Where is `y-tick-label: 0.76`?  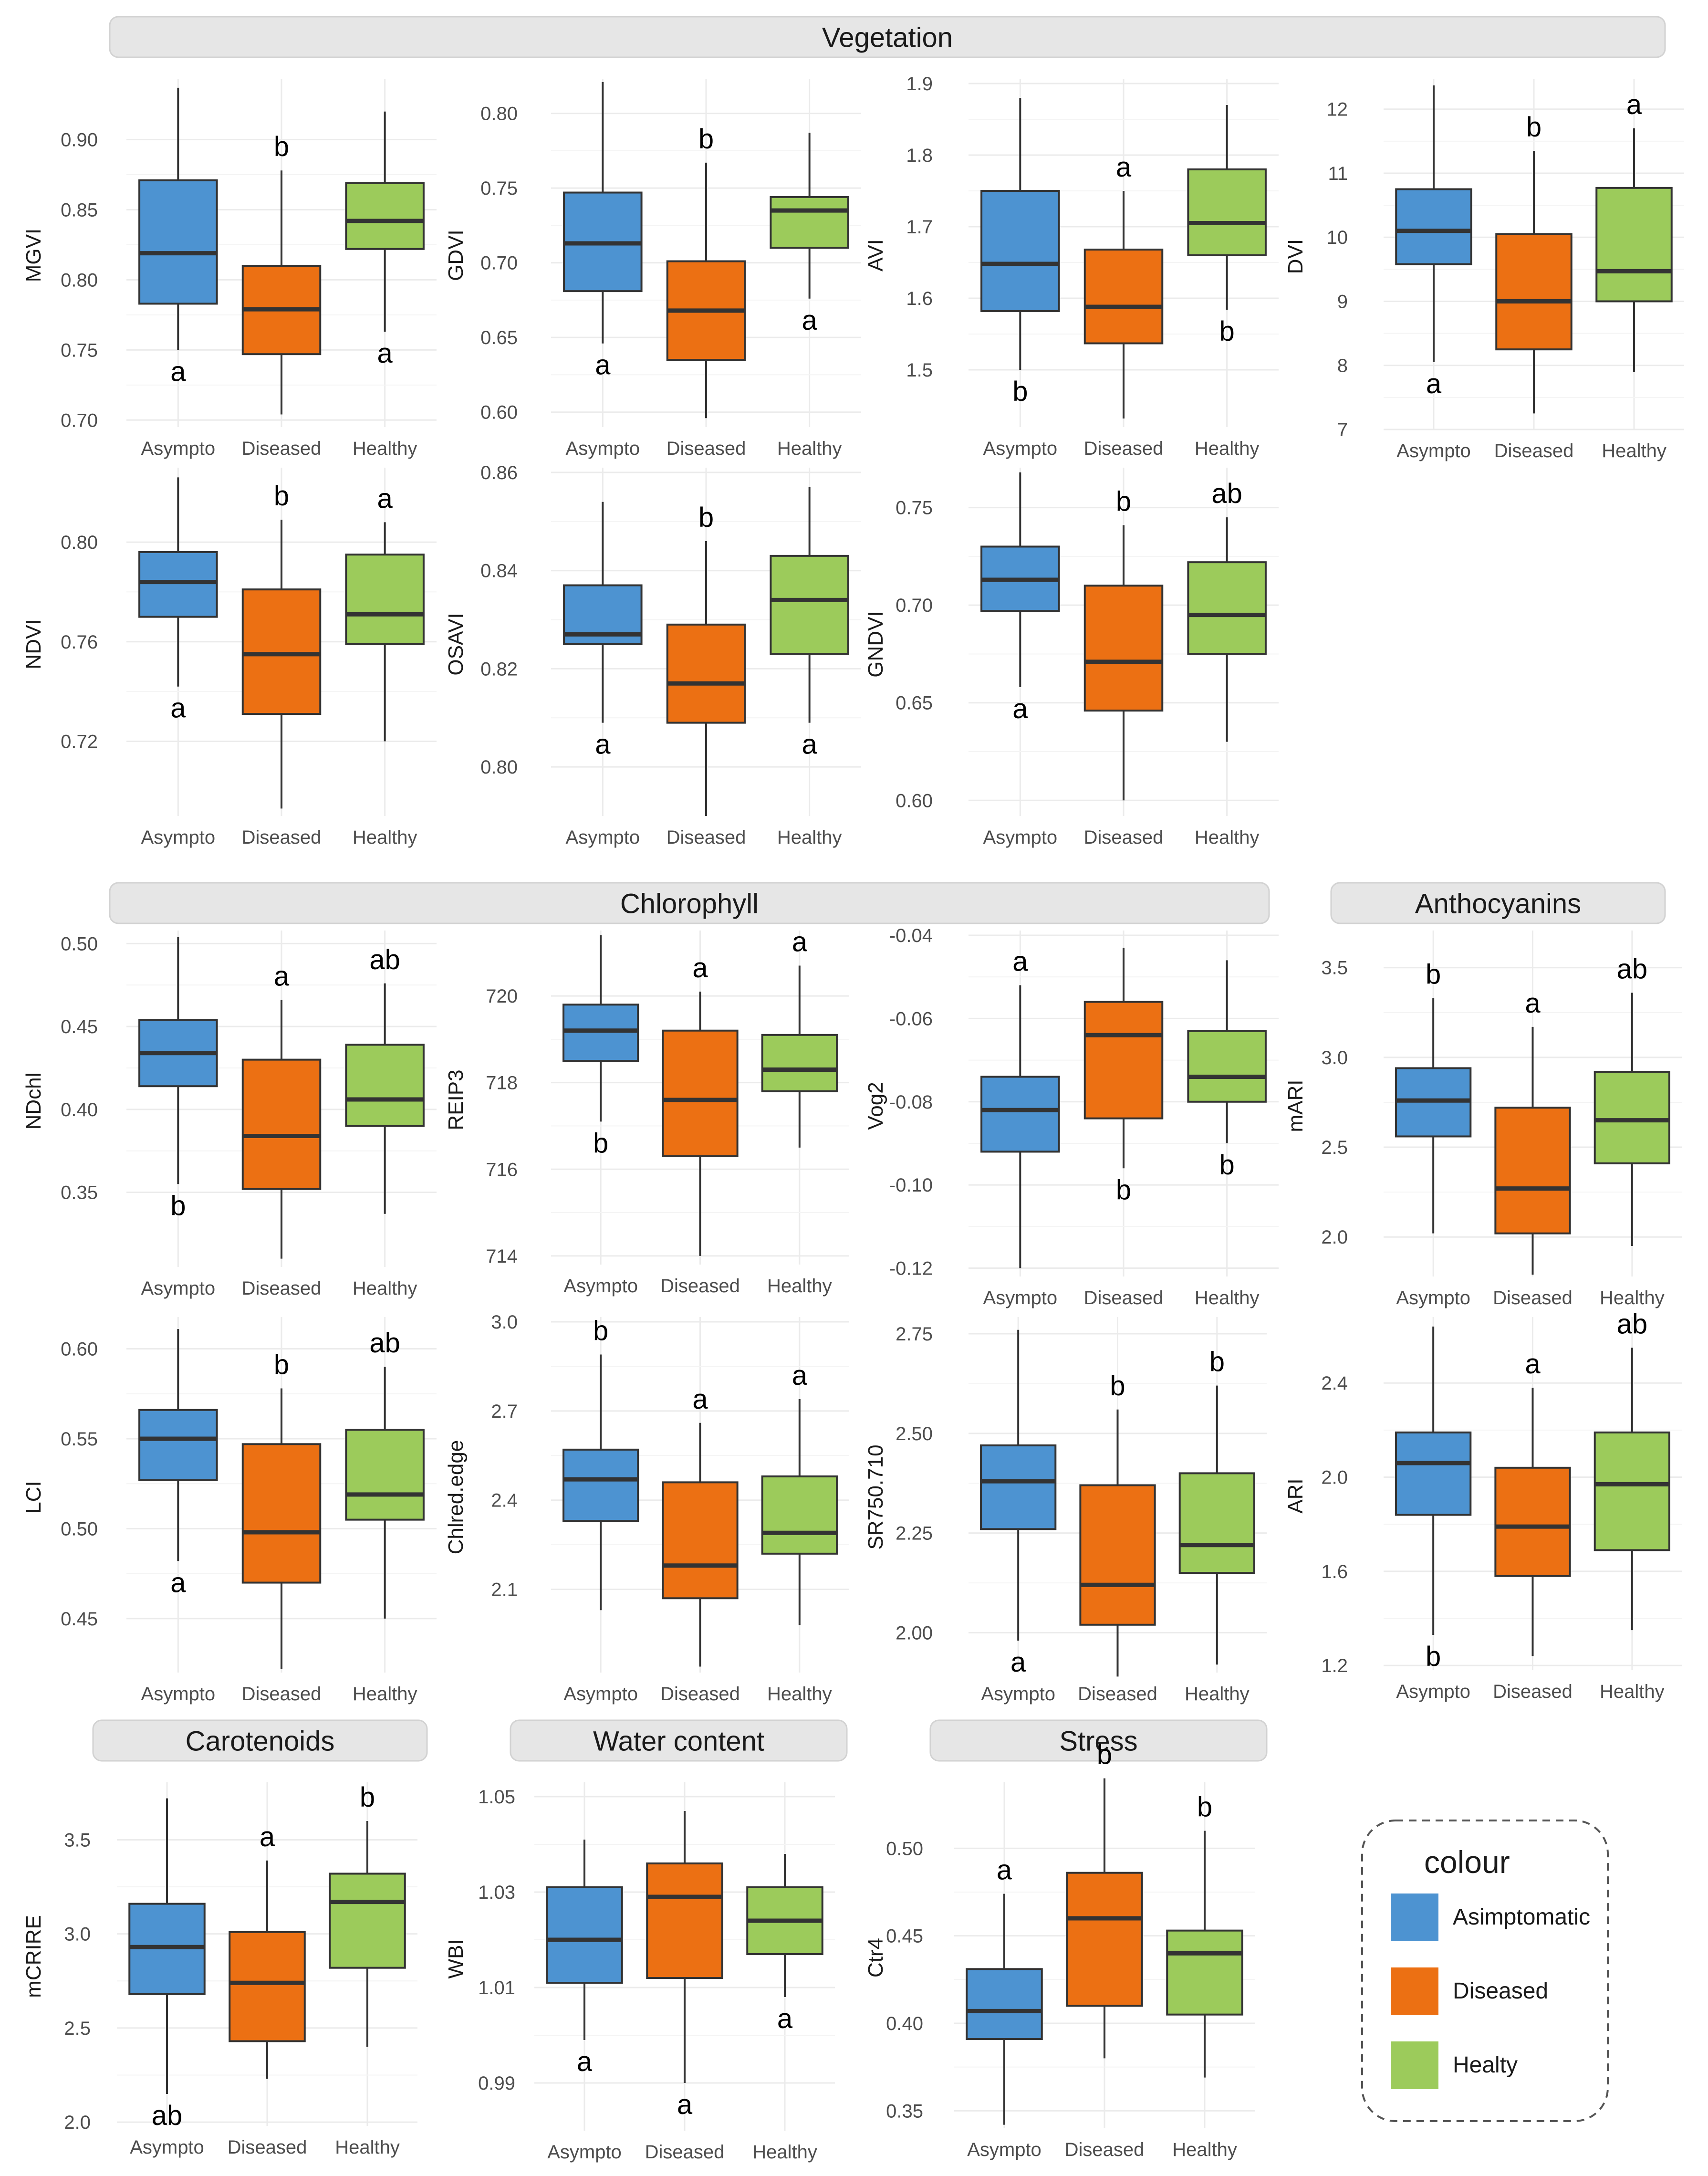 y-tick-label: 0.76 is located at coordinates (79, 642).